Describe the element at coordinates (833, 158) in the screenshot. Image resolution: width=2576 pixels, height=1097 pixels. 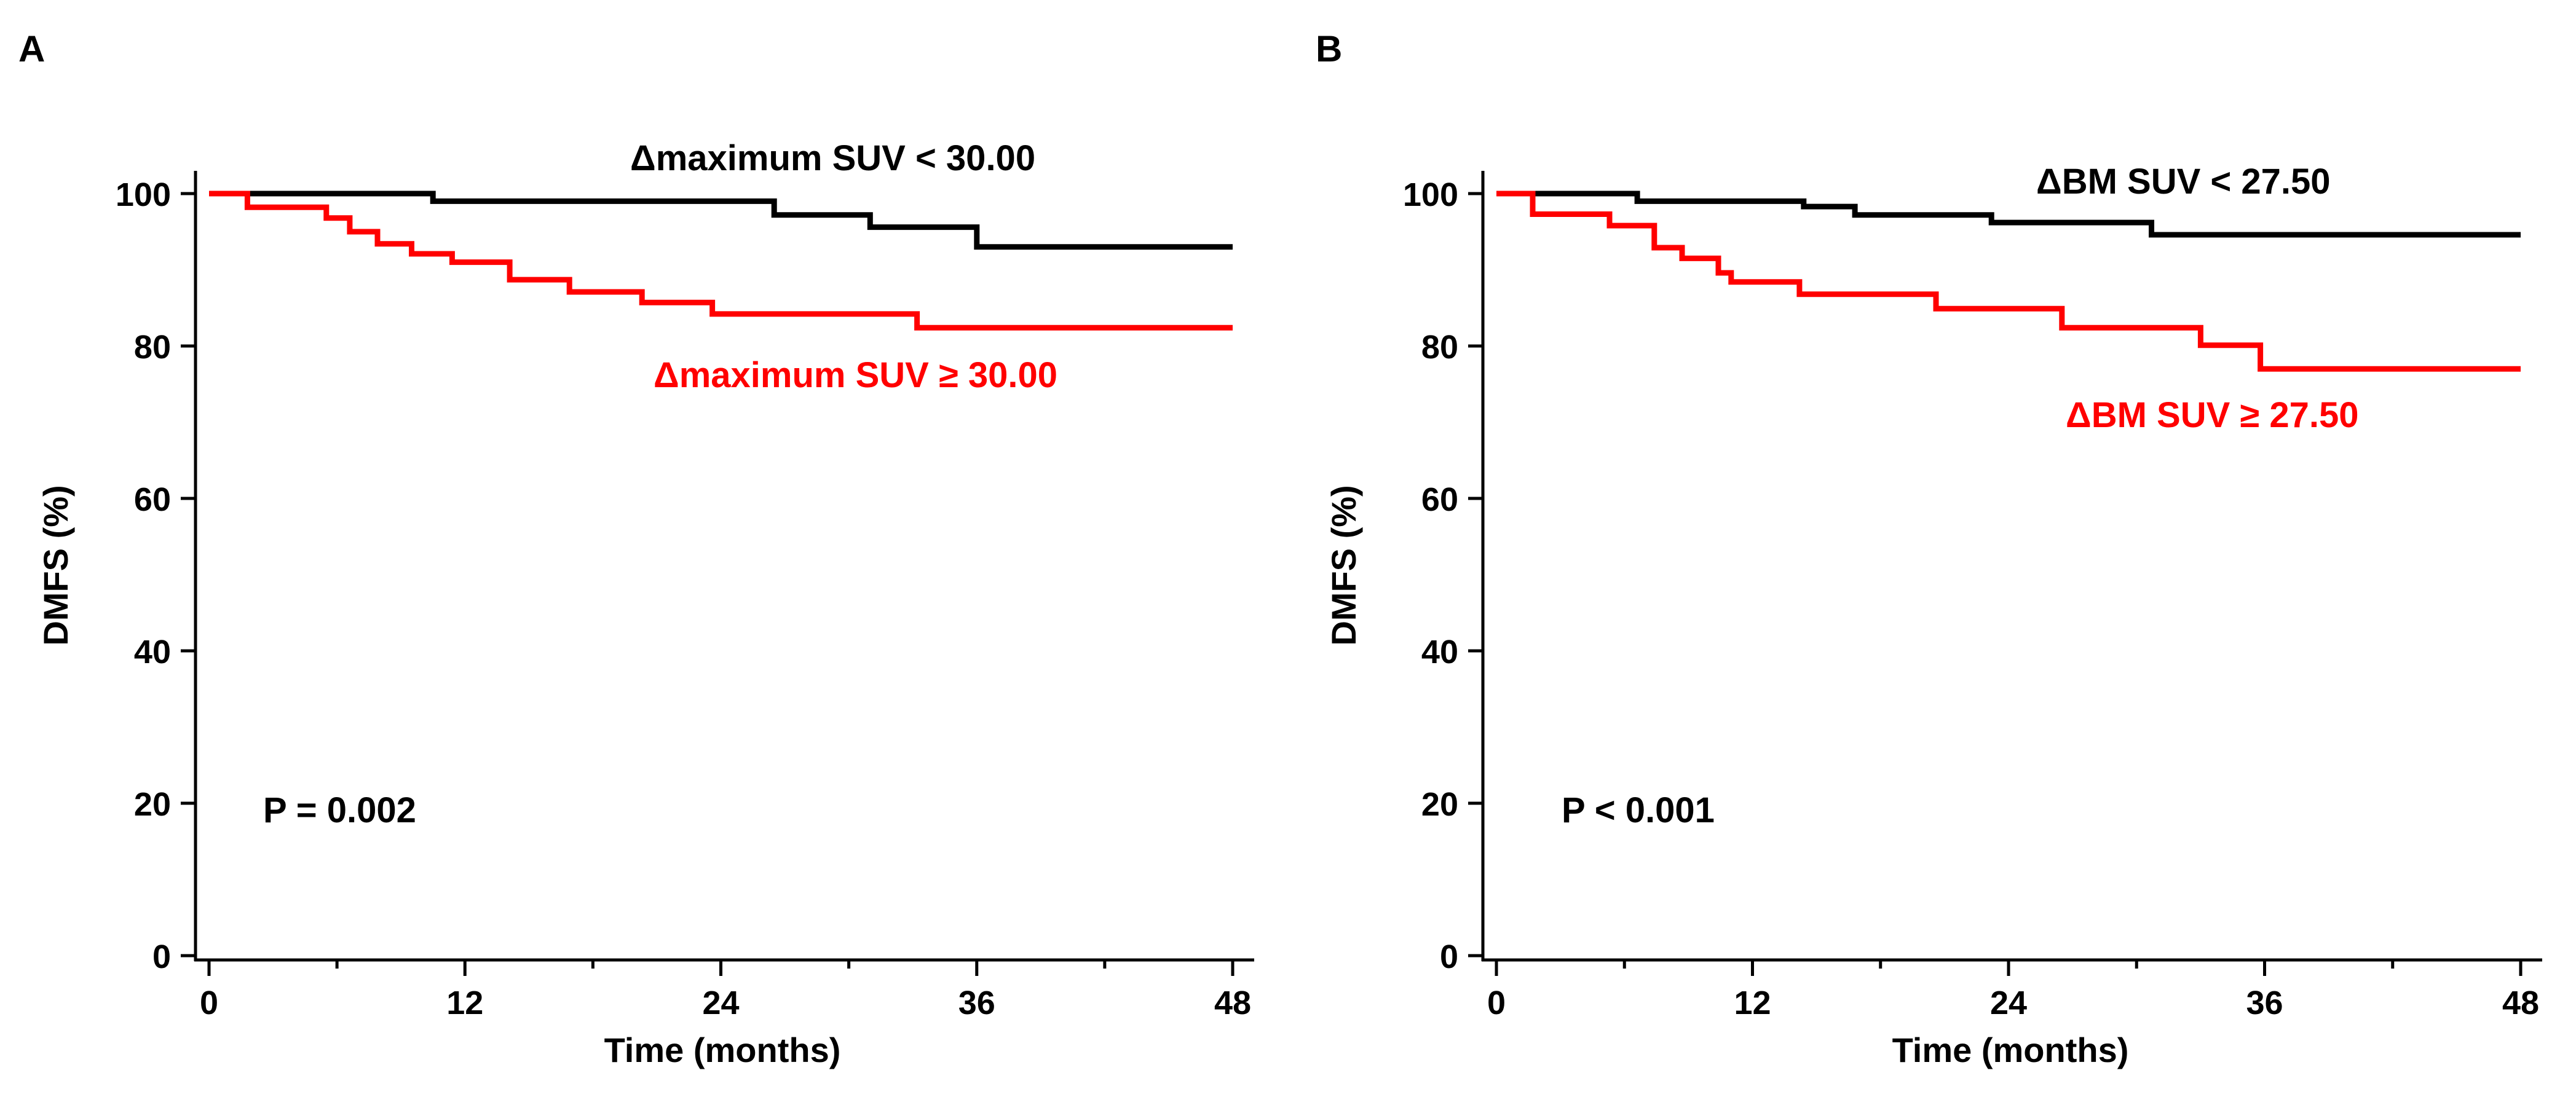
I see `series-label-low: Δmaximum SUV < 30.00` at that location.